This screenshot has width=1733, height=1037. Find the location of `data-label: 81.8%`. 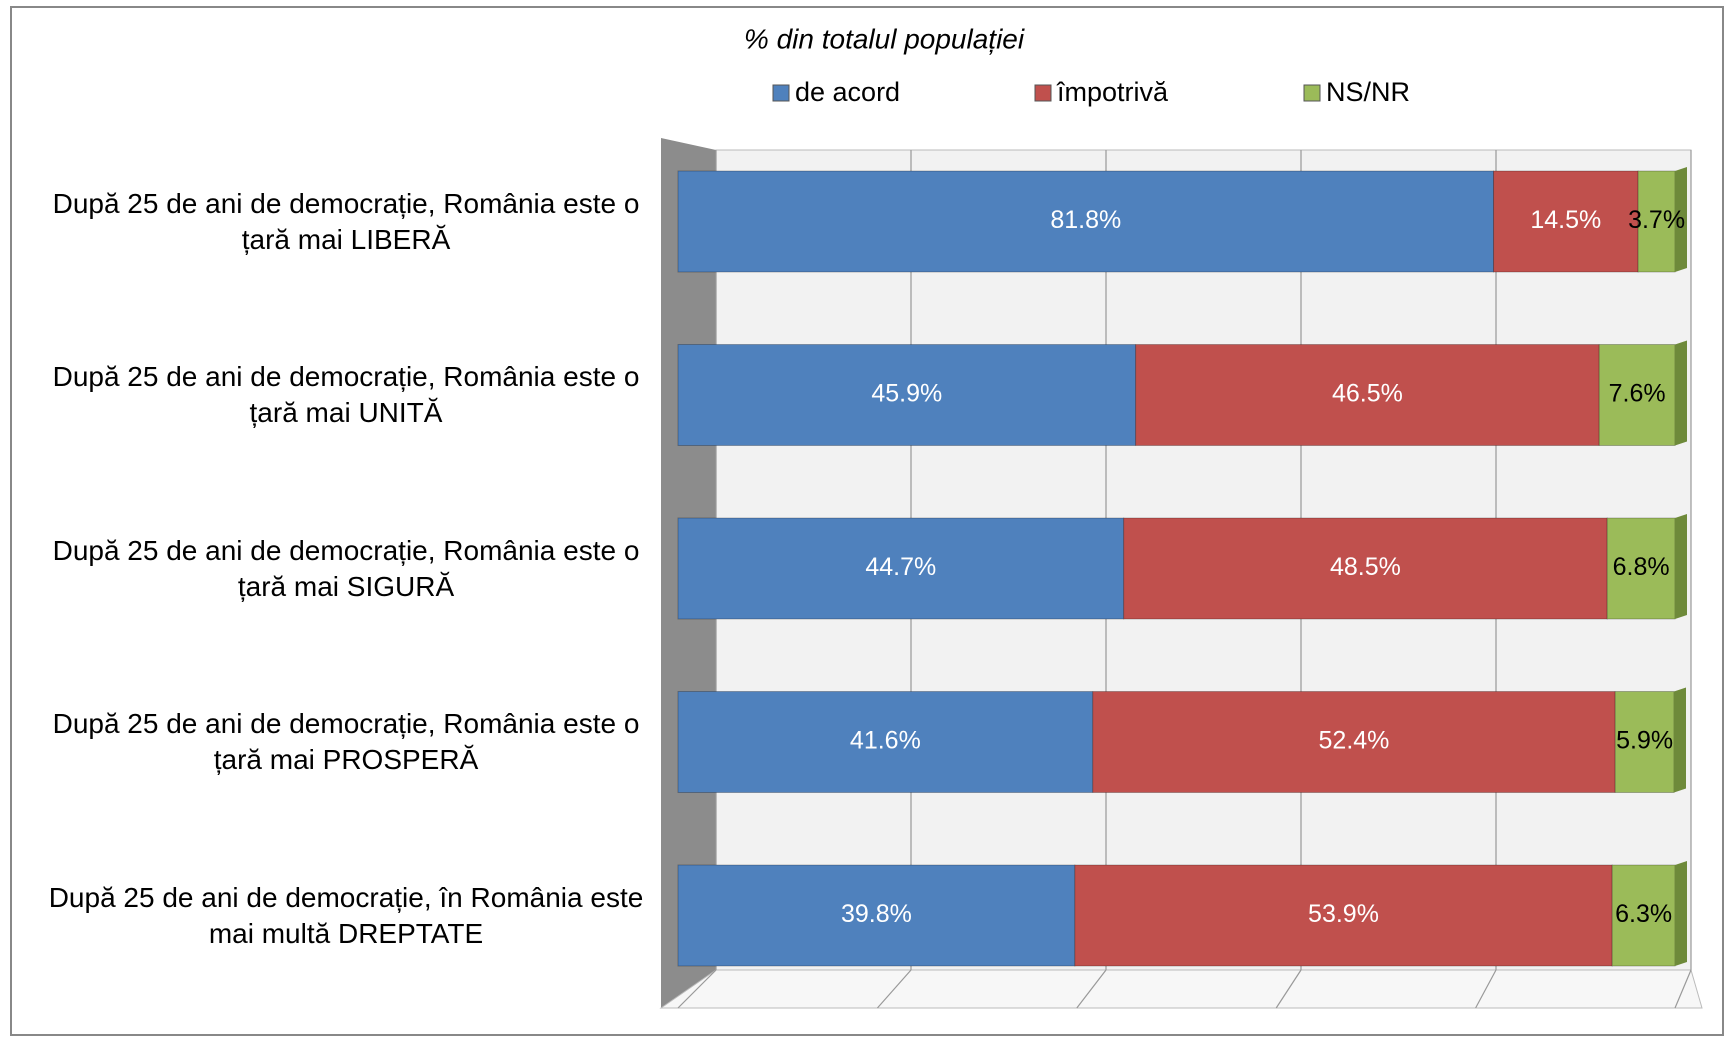

data-label: 81.8% is located at coordinates (1085, 220).